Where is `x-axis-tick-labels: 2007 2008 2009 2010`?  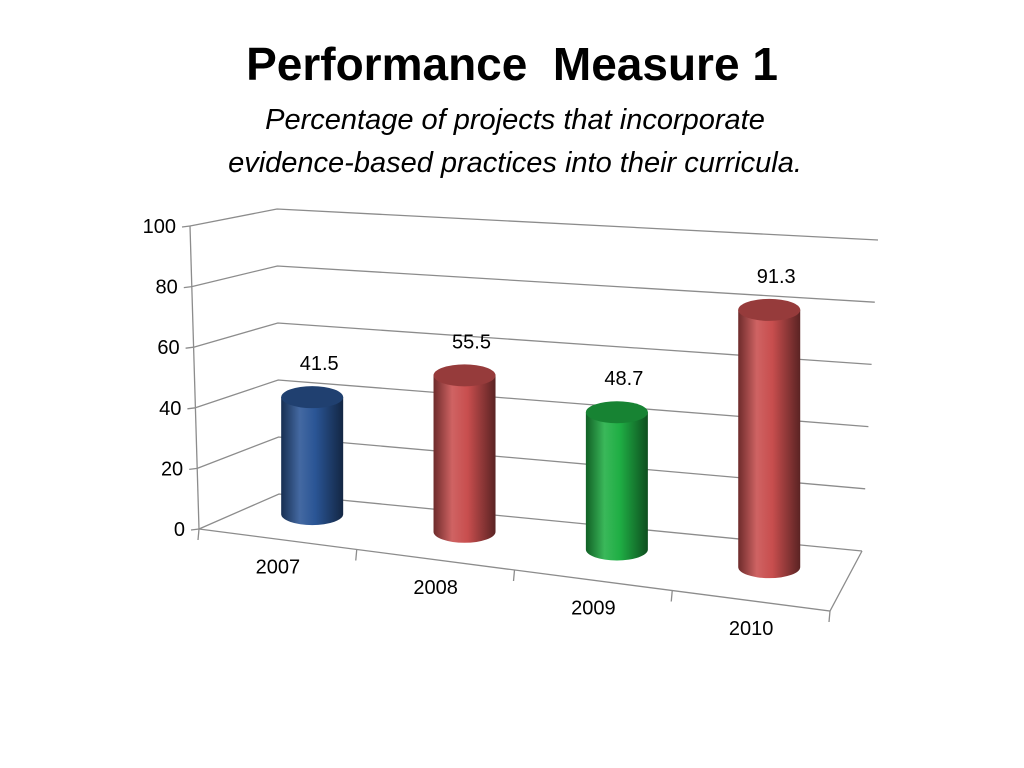 x-axis-tick-labels: 2007 2008 2009 2010 is located at coordinates (515, 598).